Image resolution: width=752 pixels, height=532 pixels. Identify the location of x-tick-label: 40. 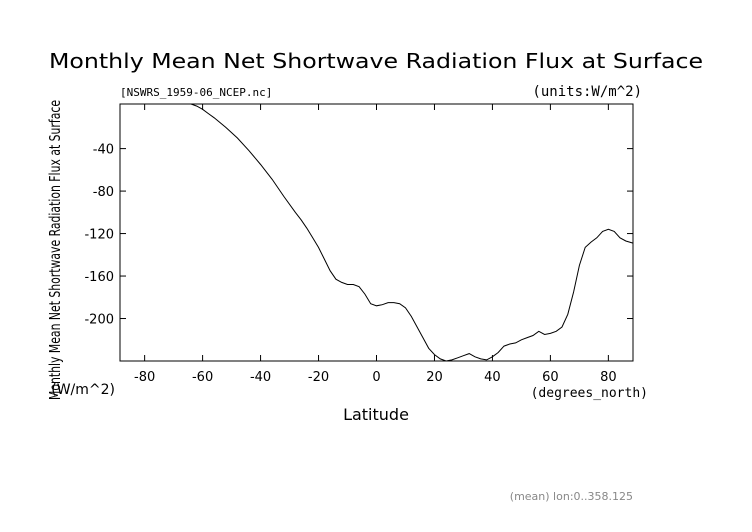
(492, 377).